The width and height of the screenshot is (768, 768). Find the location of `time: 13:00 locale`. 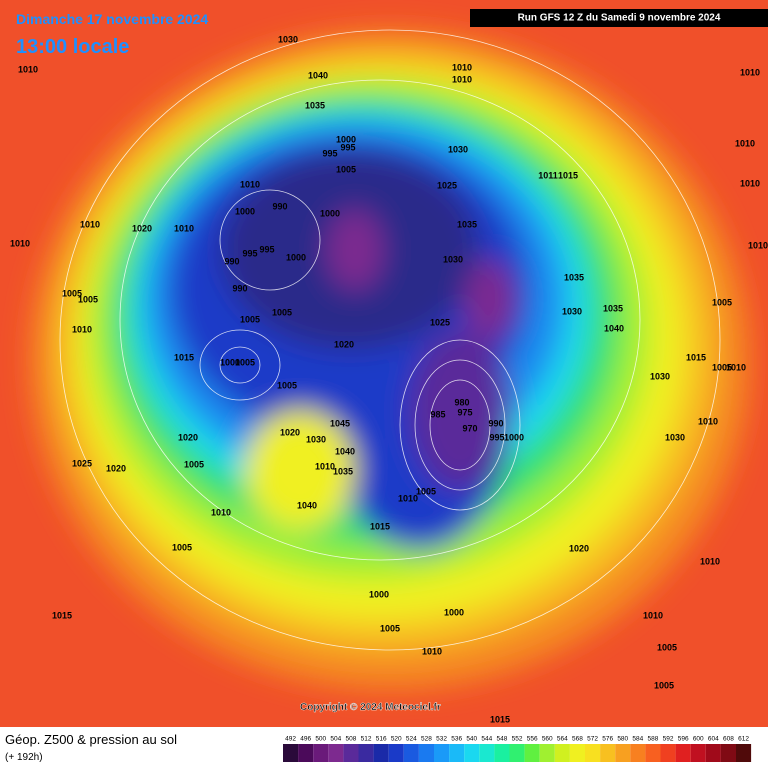

time: 13:00 locale is located at coordinates (72, 47).